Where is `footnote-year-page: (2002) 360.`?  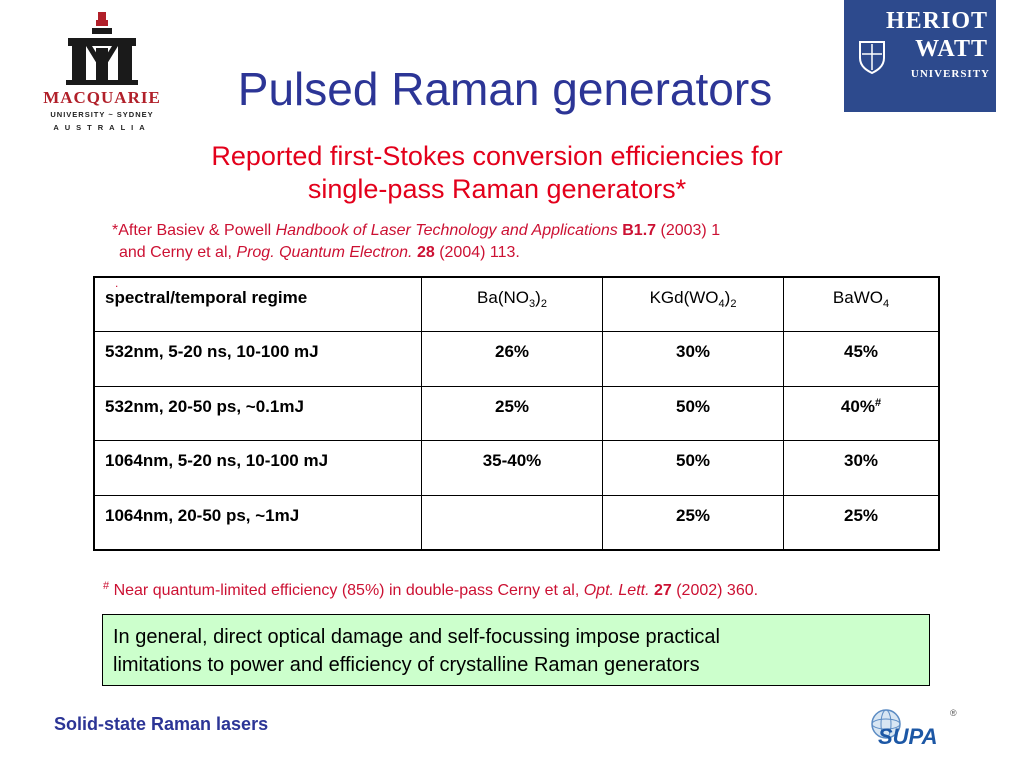 footnote-year-page: (2002) 360. is located at coordinates (715, 590).